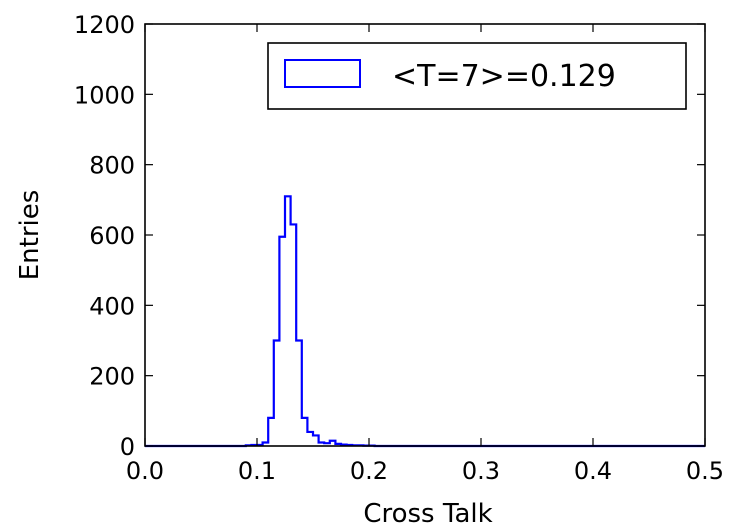 The width and height of the screenshot is (734, 530). I want to click on y-tick-label: 800, so click(112, 166).